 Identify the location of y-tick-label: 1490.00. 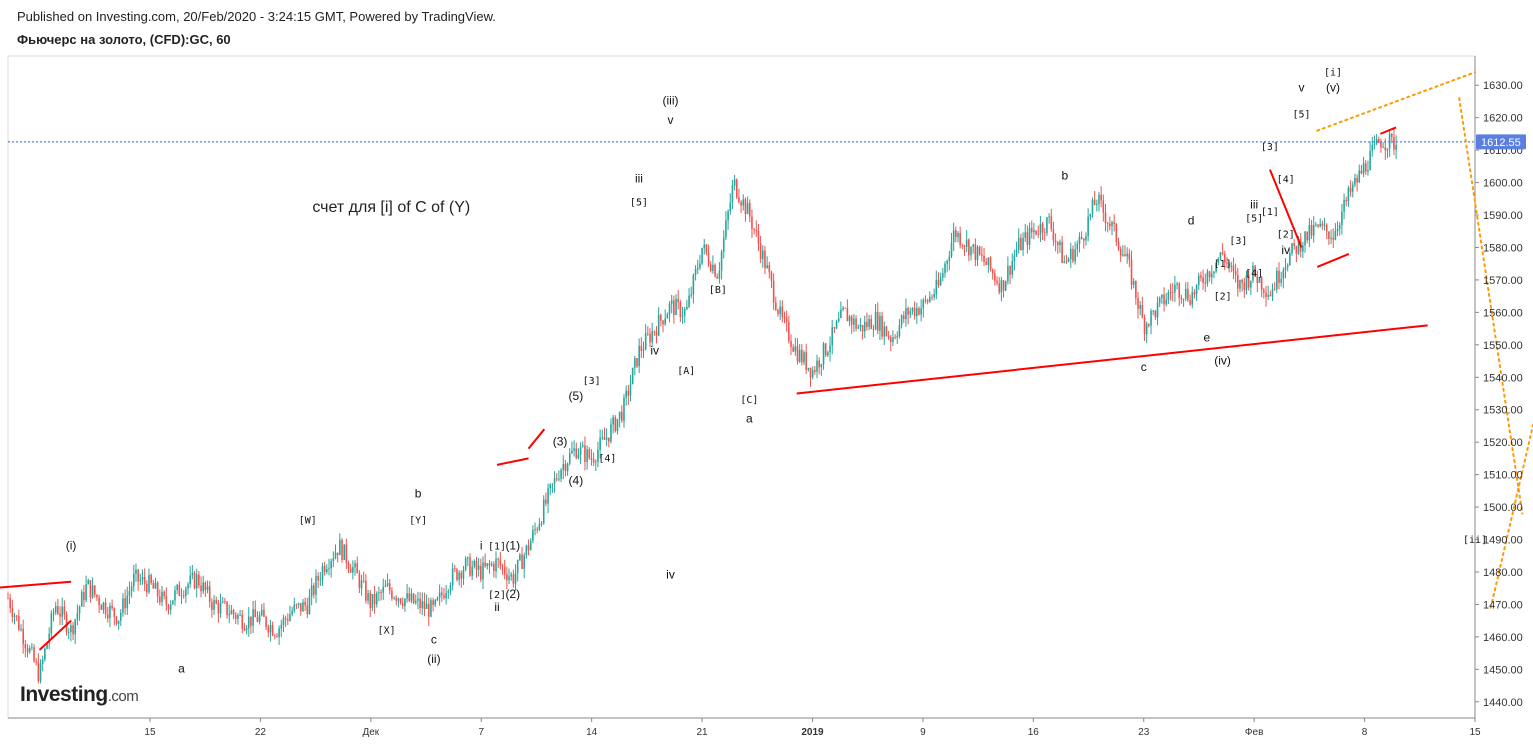
(1503, 541).